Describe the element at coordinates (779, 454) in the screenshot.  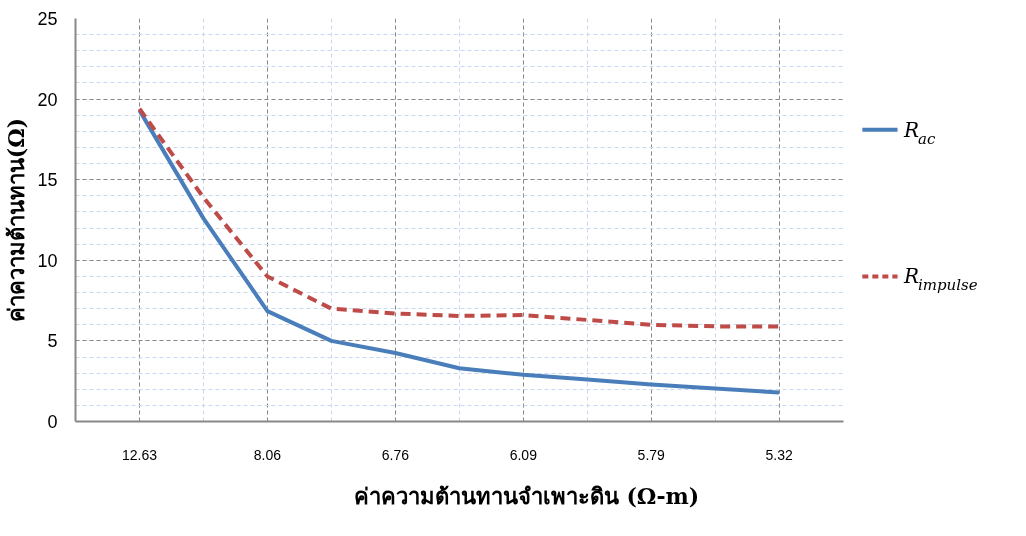
I see `x-tick-label: 5.32` at that location.